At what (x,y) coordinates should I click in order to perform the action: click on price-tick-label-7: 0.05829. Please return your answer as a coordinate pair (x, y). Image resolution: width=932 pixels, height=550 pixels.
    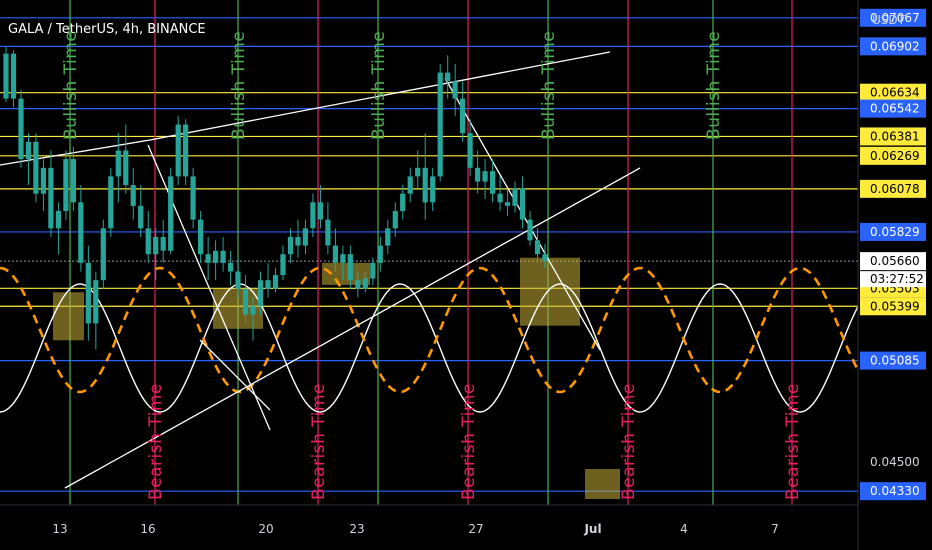
    Looking at the image, I should click on (895, 232).